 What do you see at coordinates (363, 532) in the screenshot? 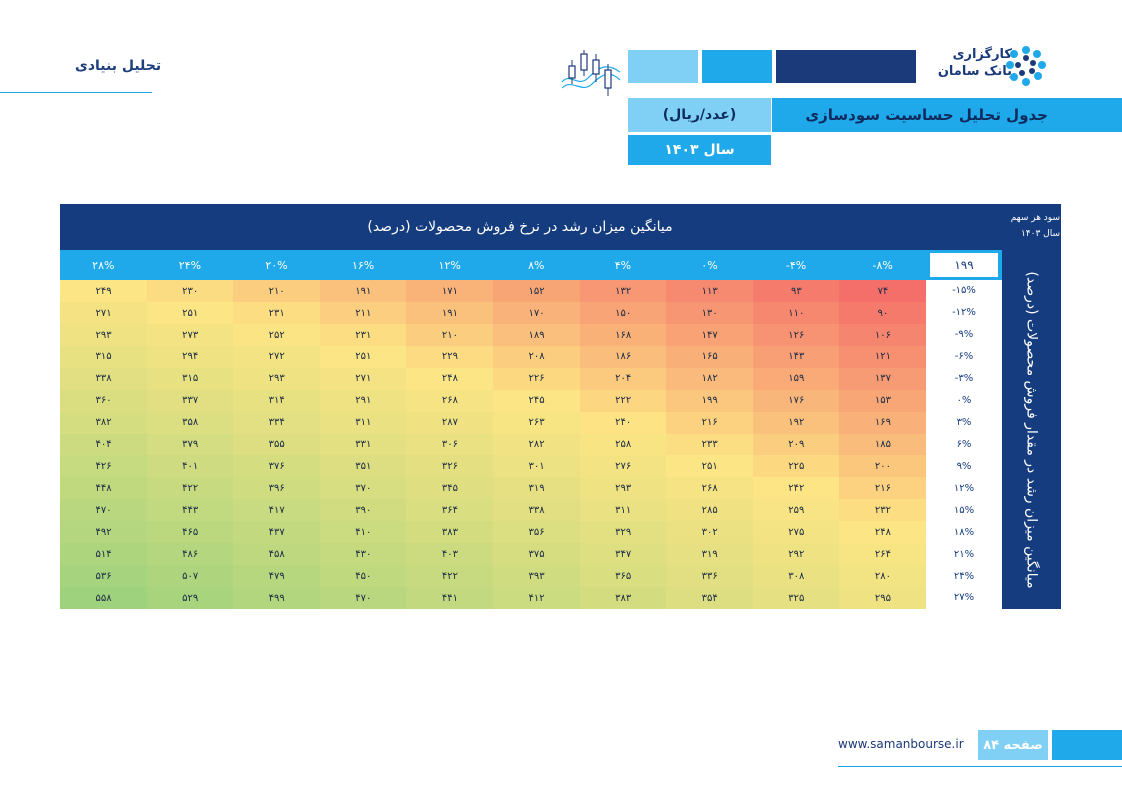
I see `table-cell: ۴۱۰` at bounding box center [363, 532].